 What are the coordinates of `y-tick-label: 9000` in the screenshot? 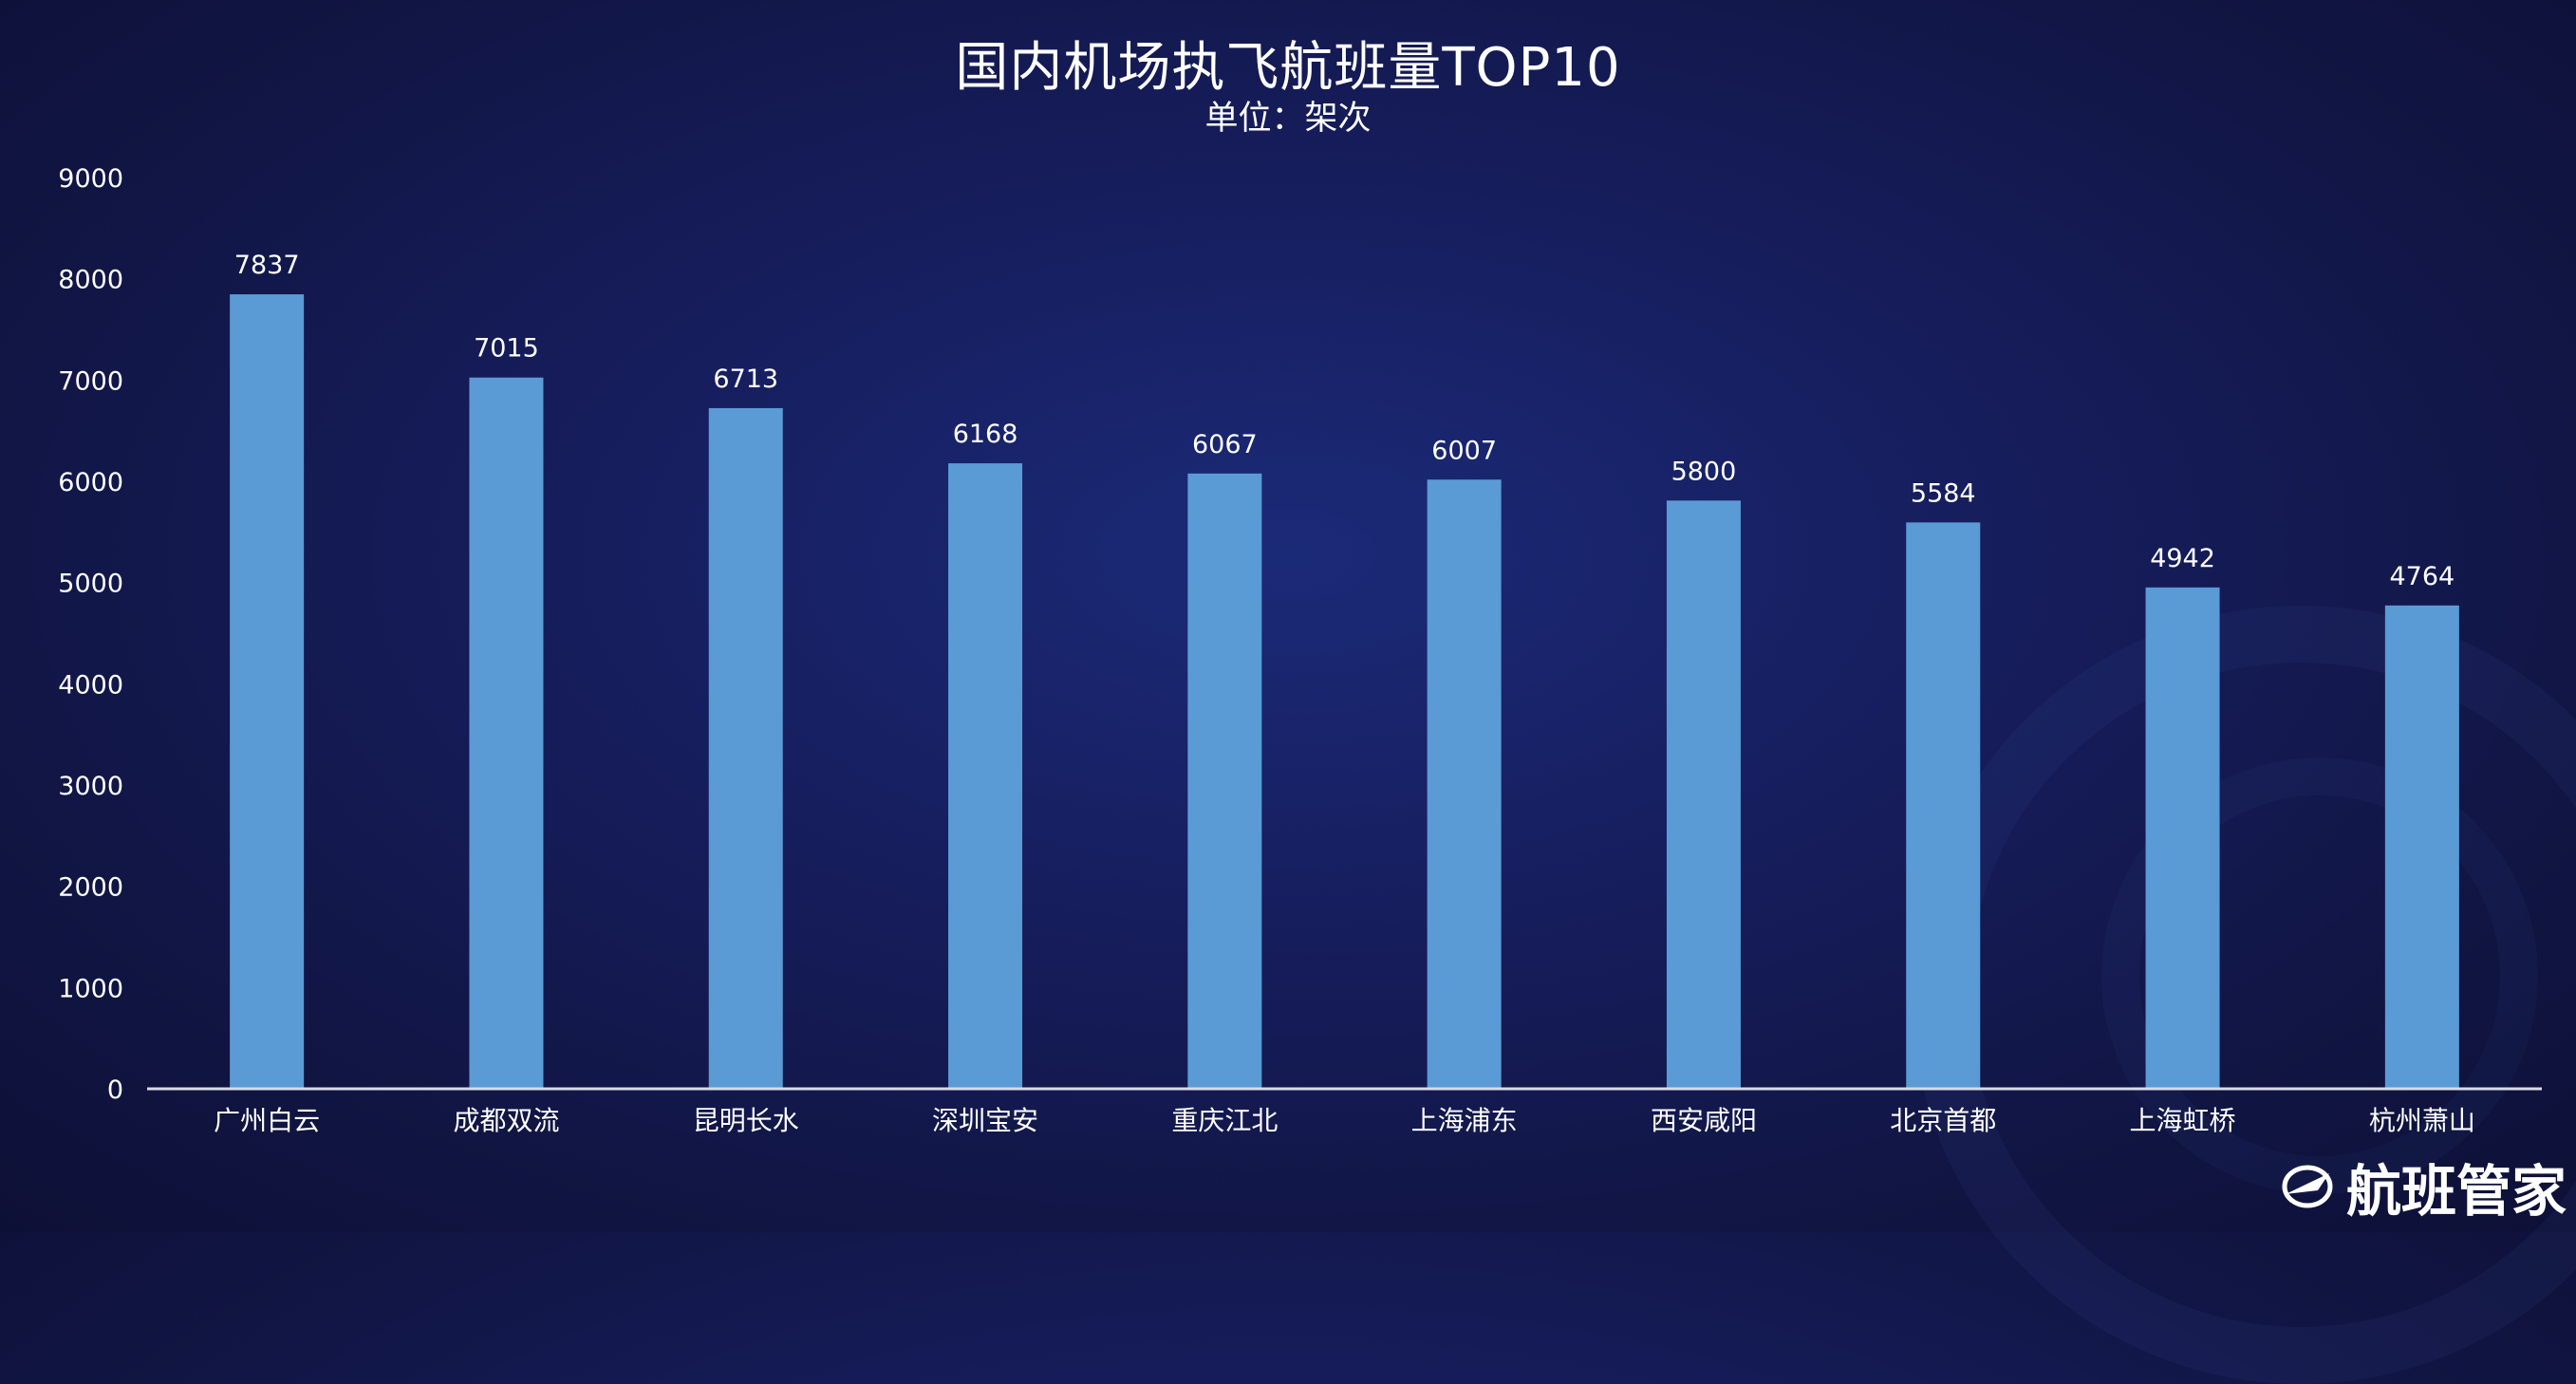 It's located at (91, 179).